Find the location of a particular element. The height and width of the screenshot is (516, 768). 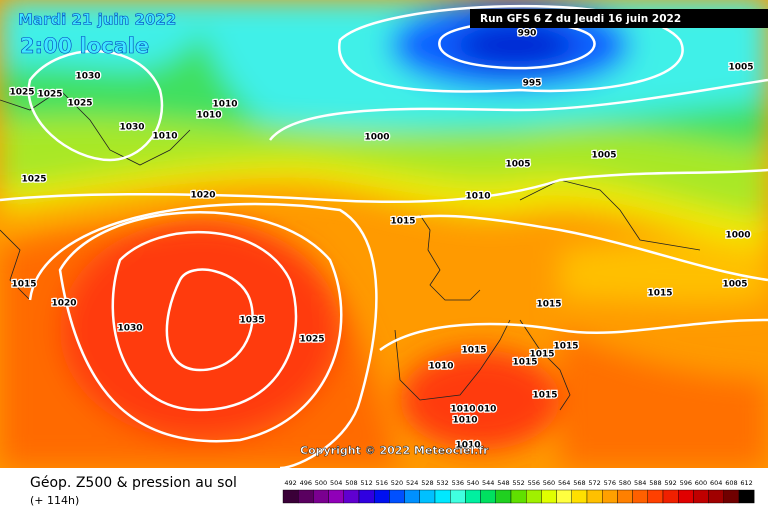

isobar-label: 010 is located at coordinates (487, 410).